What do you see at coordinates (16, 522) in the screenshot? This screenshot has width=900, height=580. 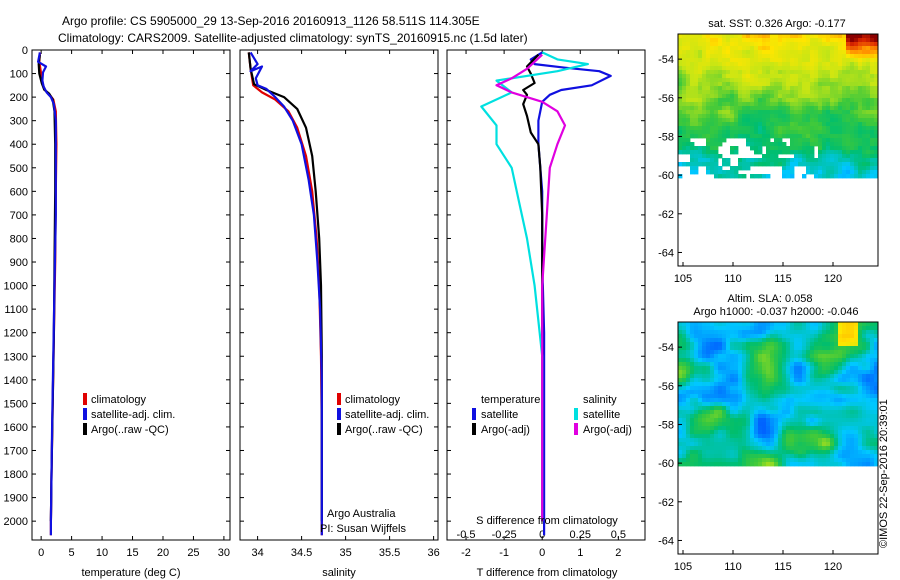 I see `temperature-y-tick-label: 2000` at bounding box center [16, 522].